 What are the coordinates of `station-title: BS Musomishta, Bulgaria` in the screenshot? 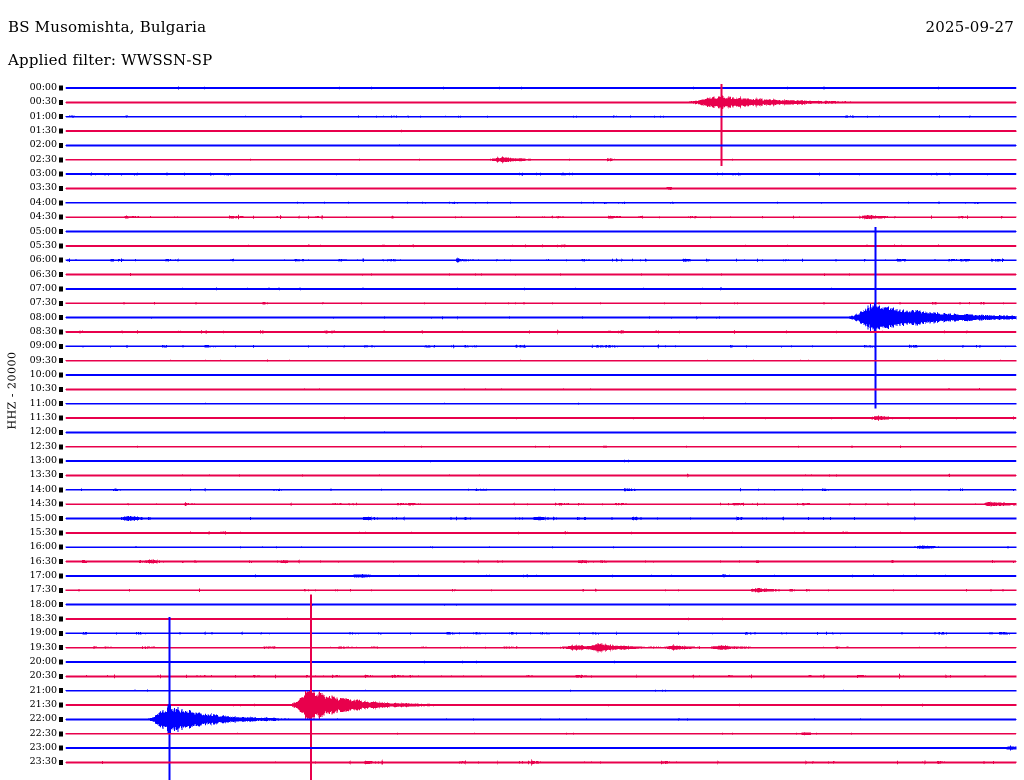 It's located at (107, 27).